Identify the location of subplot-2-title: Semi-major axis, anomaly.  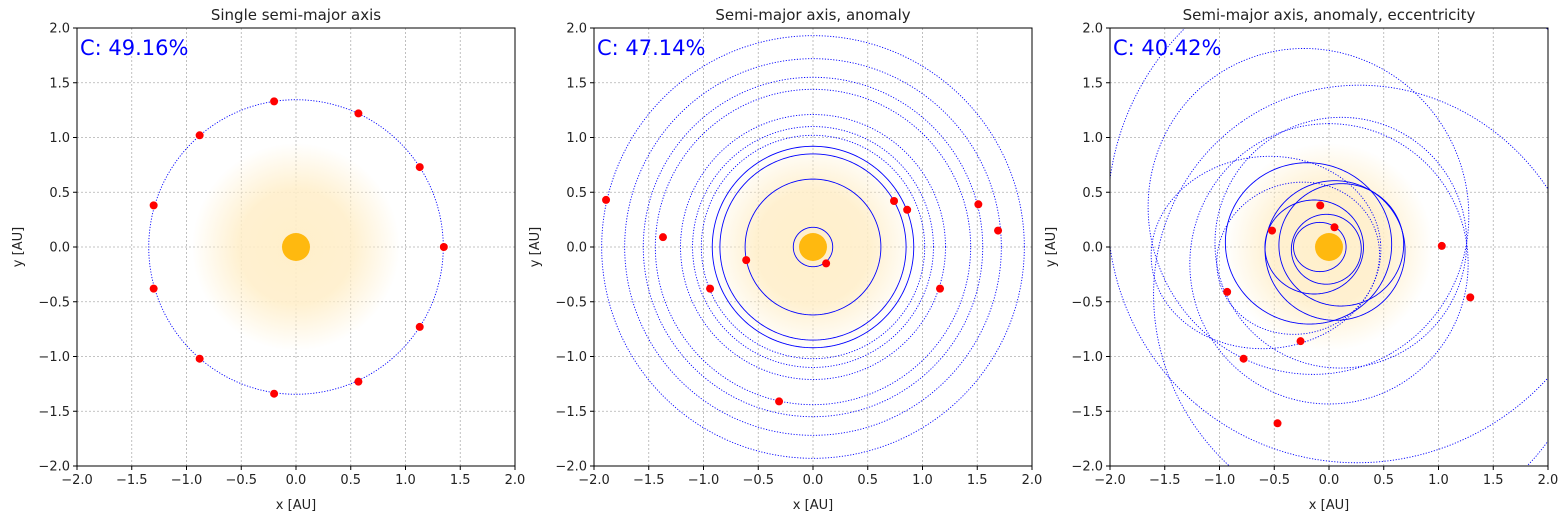
(812, 15).